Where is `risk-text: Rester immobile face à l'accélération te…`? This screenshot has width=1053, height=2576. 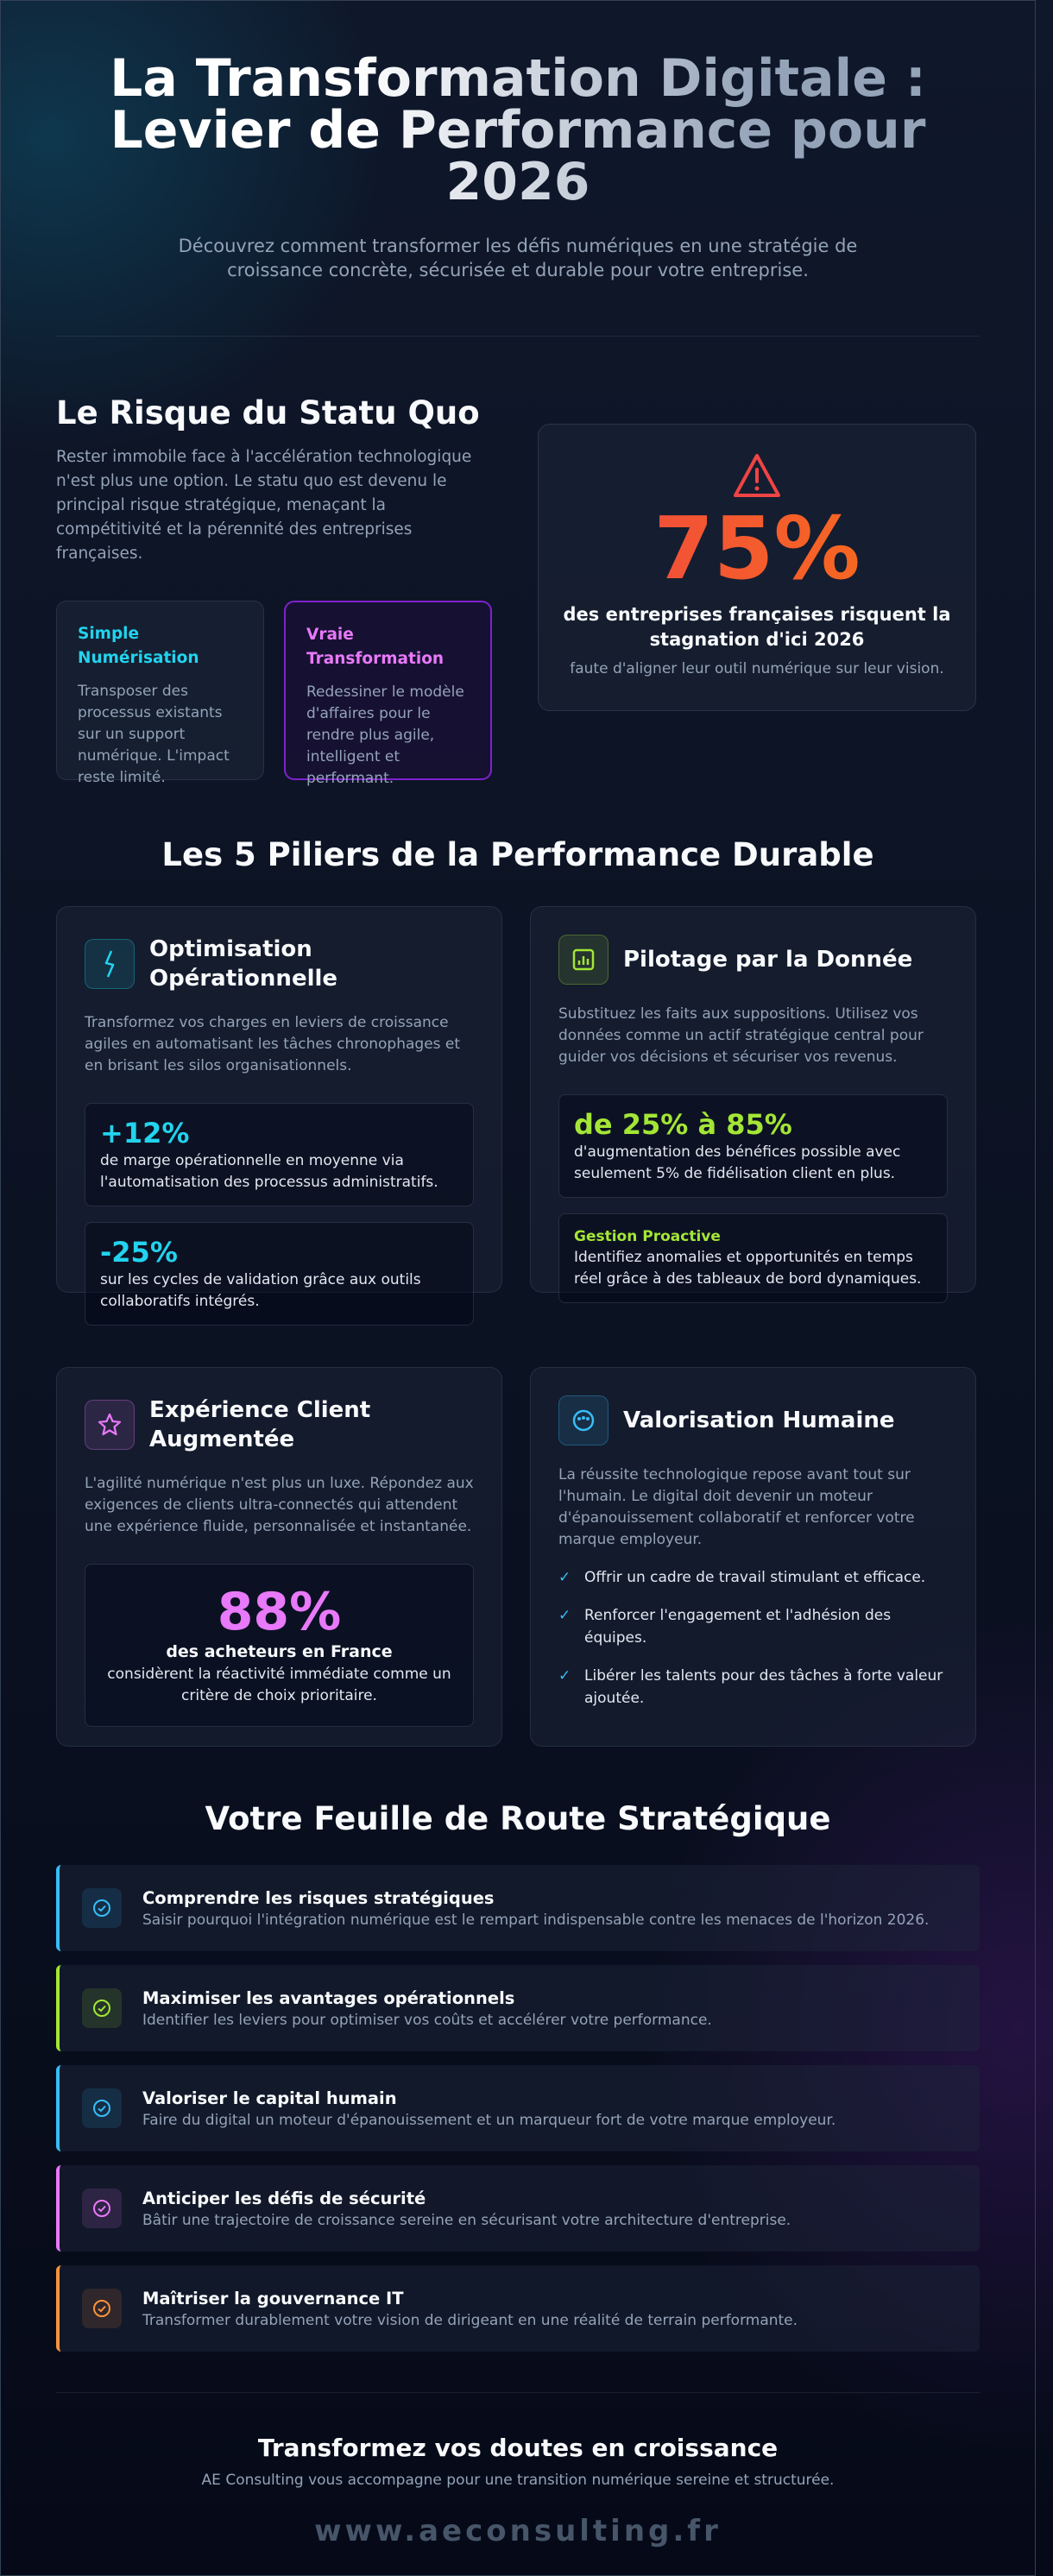
risk-text: Rester immobile face à l'accélération te… is located at coordinates (264, 505).